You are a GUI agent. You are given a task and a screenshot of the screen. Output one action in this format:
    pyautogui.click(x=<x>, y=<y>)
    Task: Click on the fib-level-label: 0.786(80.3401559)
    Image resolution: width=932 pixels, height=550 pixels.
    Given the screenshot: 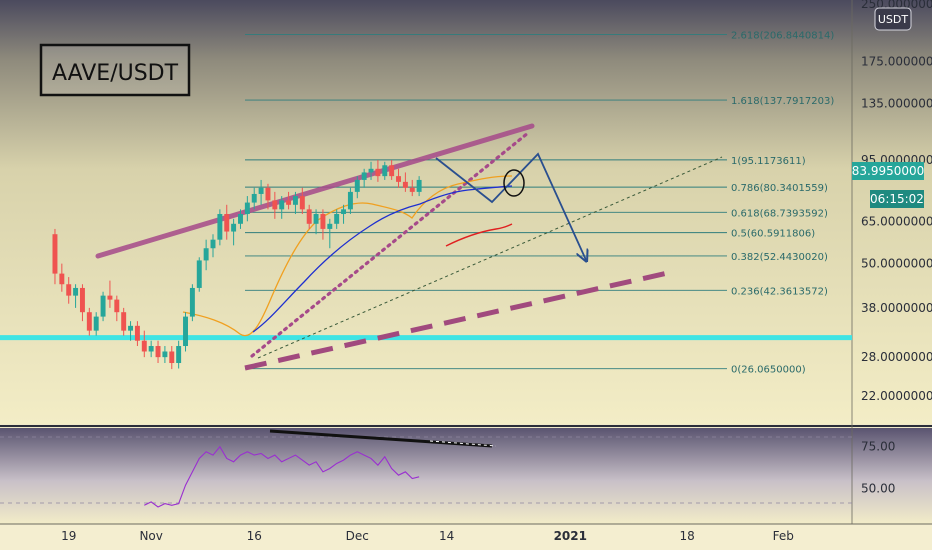 What is the action you would take?
    pyautogui.click(x=779, y=188)
    